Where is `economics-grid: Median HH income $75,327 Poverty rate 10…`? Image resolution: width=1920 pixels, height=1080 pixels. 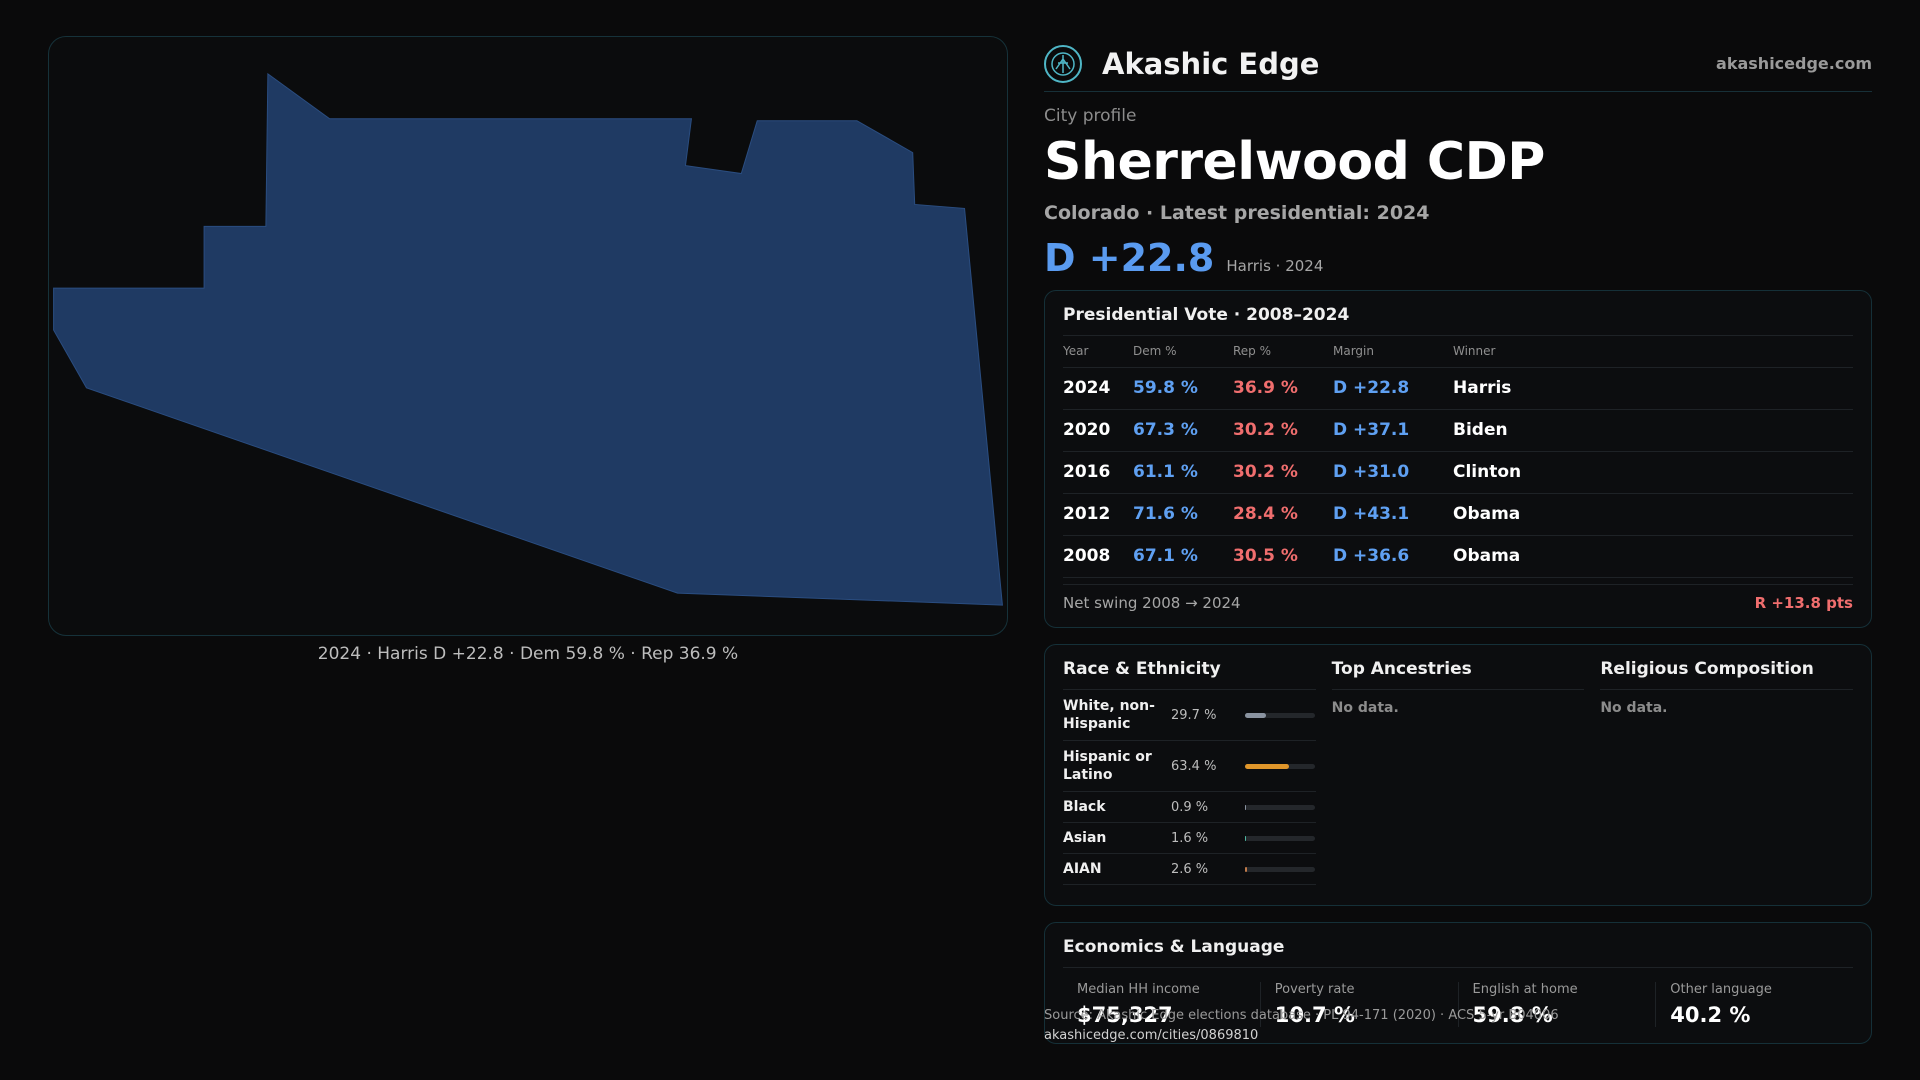 economics-grid: Median HH income $75,327 Poverty rate 10… is located at coordinates (1458, 1004).